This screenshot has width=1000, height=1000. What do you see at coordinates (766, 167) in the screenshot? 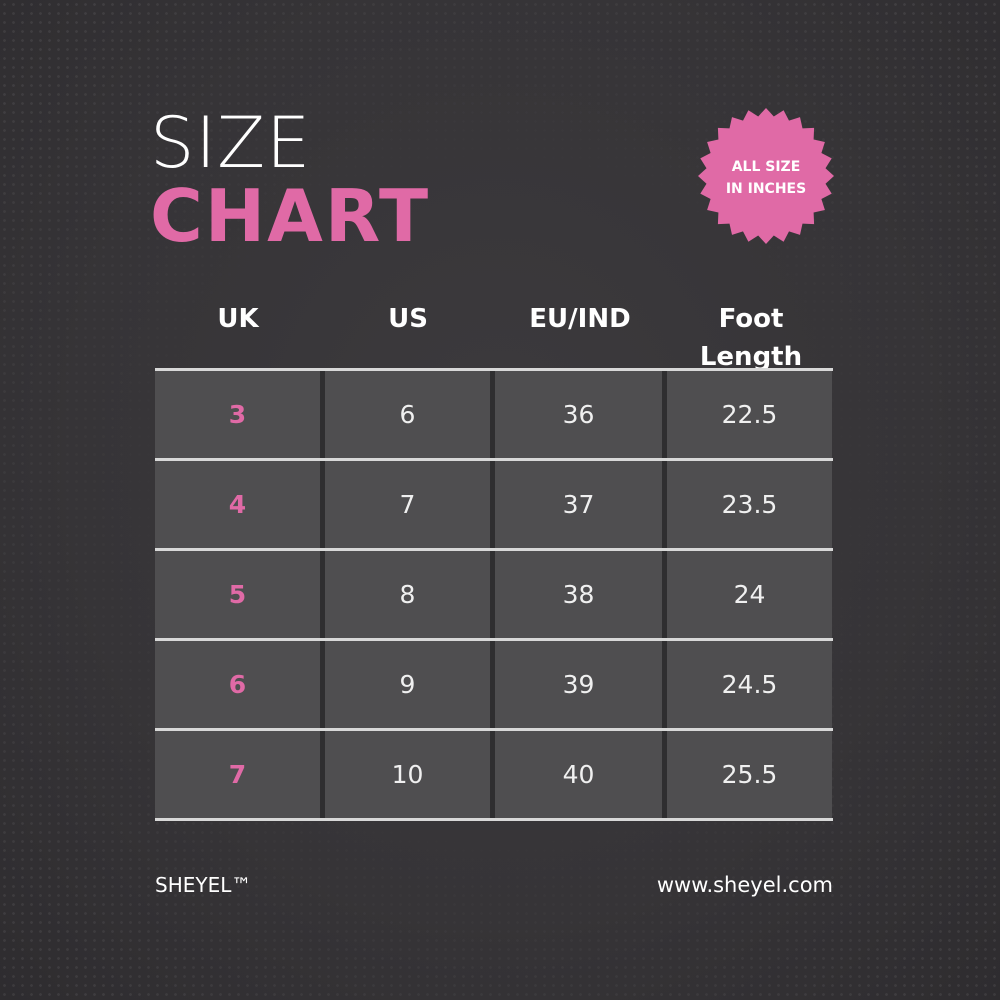
I see `badge-line1: ALL SIZE` at bounding box center [766, 167].